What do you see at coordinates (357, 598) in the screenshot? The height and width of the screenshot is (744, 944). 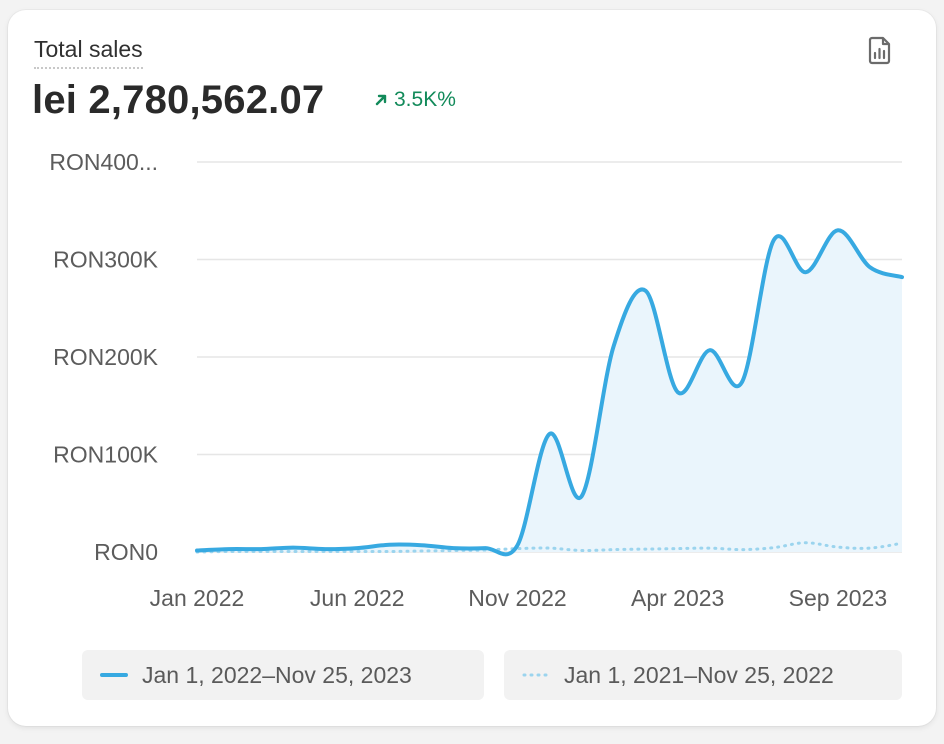 I see `x-tick-label: Jun 2022` at bounding box center [357, 598].